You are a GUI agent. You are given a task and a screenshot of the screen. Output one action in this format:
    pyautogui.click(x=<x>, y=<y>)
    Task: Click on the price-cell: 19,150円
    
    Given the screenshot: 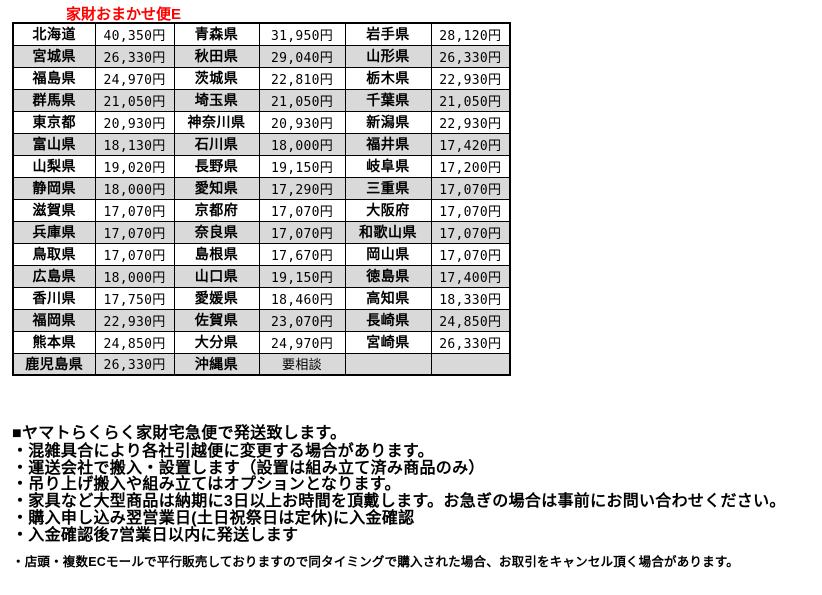 What is the action you would take?
    pyautogui.click(x=302, y=276)
    